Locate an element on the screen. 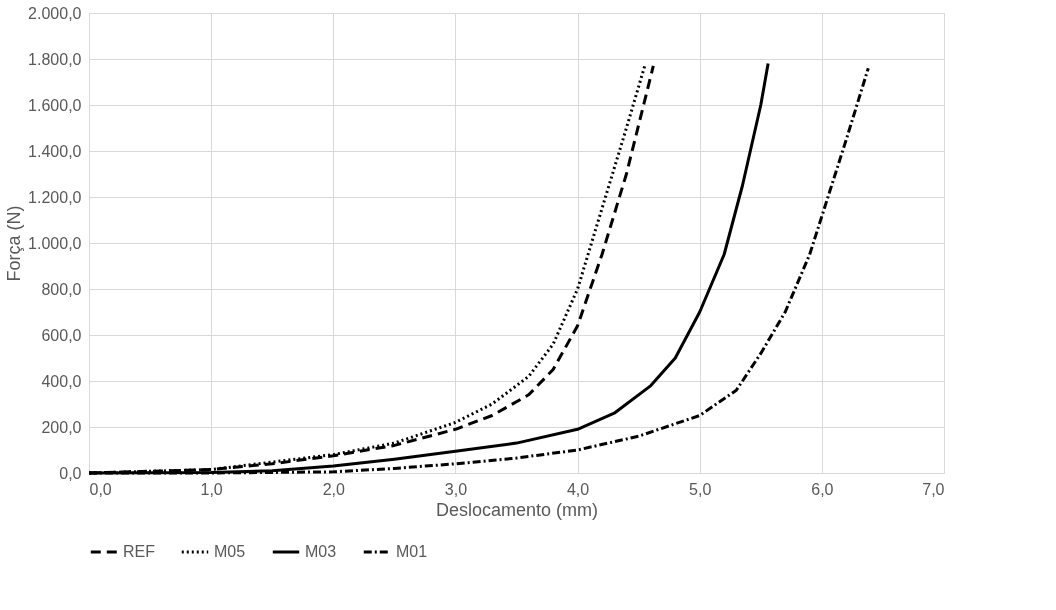 The width and height of the screenshot is (1056, 610). y-tick-label: 400,0 is located at coordinates (61, 381).